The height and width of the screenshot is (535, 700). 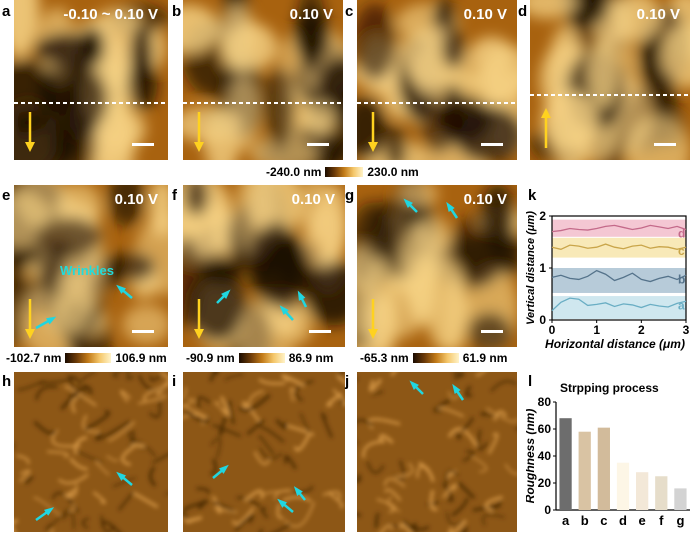 What do you see at coordinates (523, 11) in the screenshot?
I see `panel-letter-d: d` at bounding box center [523, 11].